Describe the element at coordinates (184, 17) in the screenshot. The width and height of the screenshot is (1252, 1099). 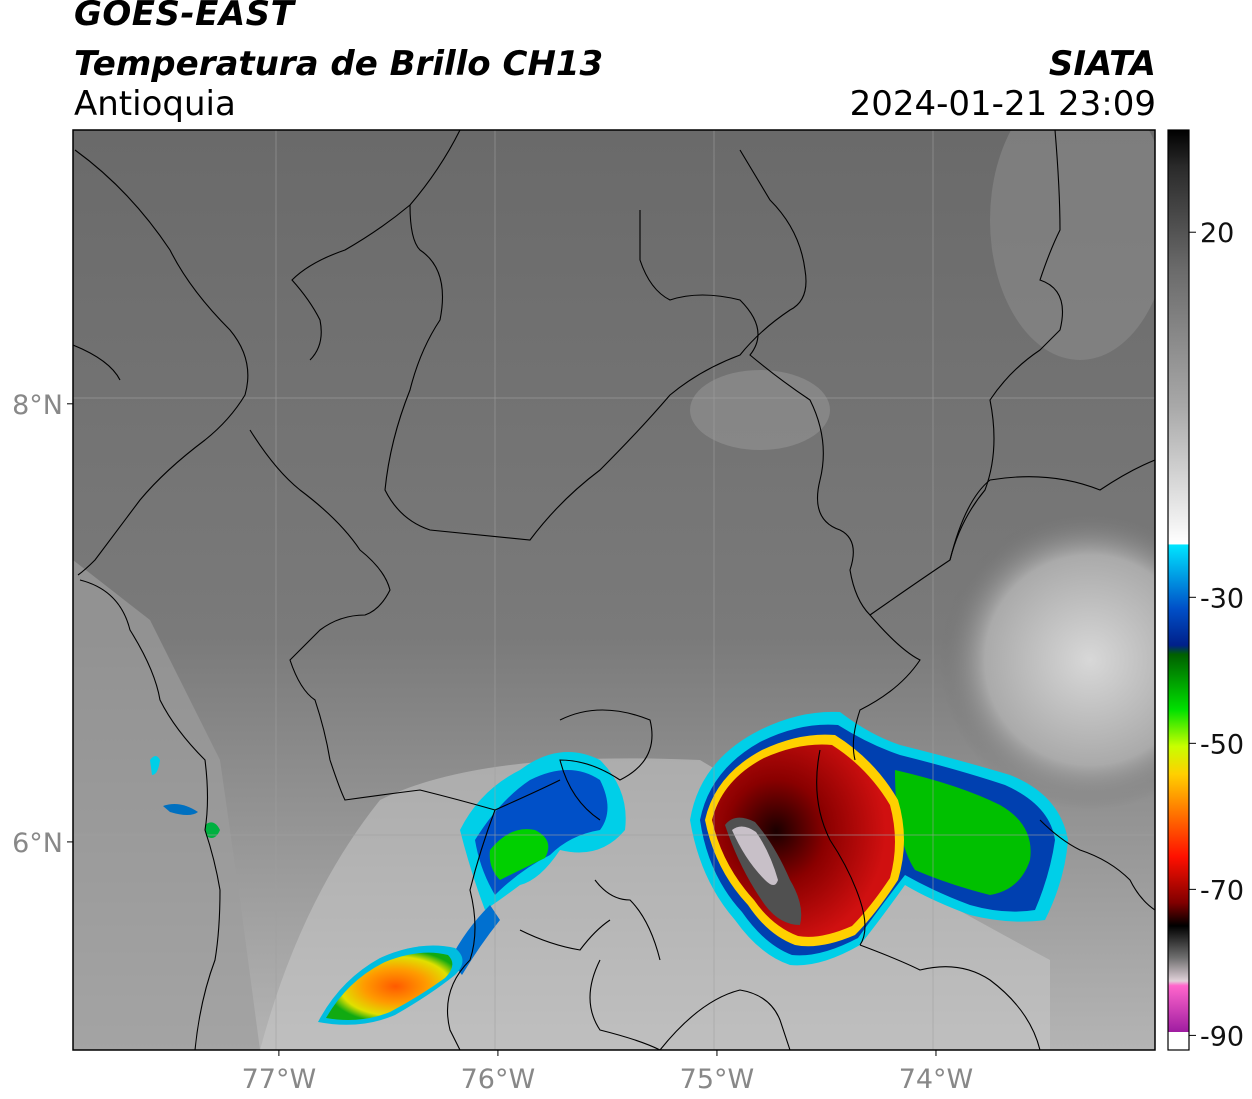
I see `satellite-title: GOES-EAST` at that location.